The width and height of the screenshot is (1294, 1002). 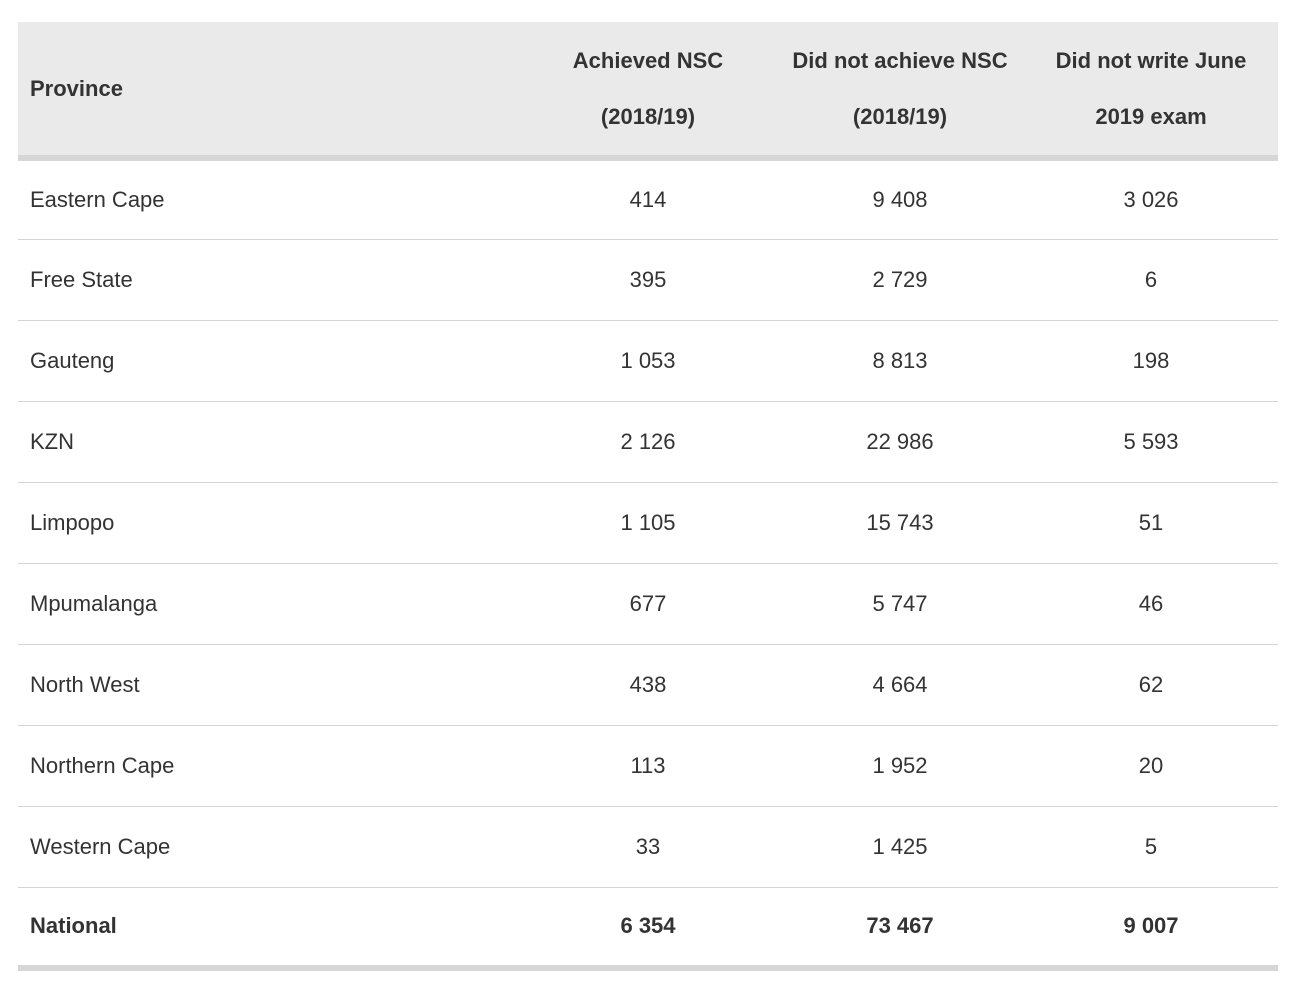 What do you see at coordinates (1151, 846) in the screenshot?
I see `cell-did-not-write: 5` at bounding box center [1151, 846].